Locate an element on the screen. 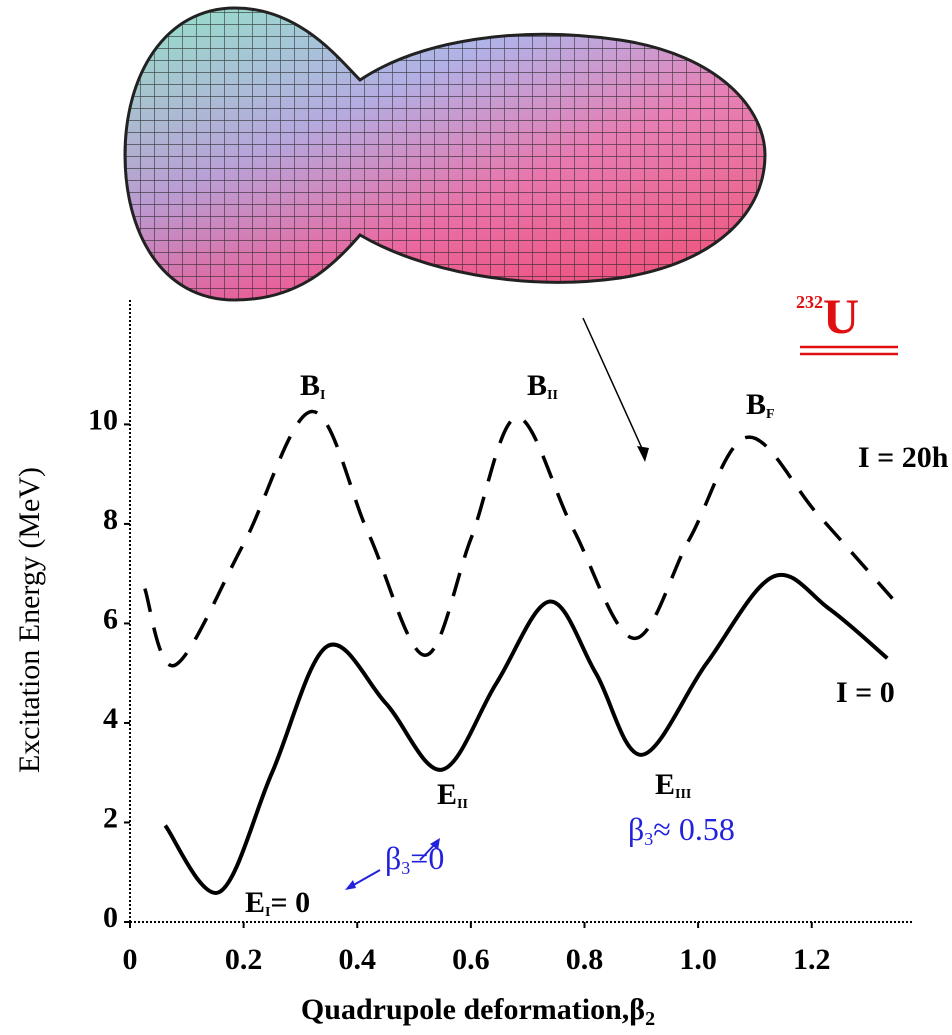 The width and height of the screenshot is (952, 1035). y-tick-label: 8 is located at coordinates (110, 519).